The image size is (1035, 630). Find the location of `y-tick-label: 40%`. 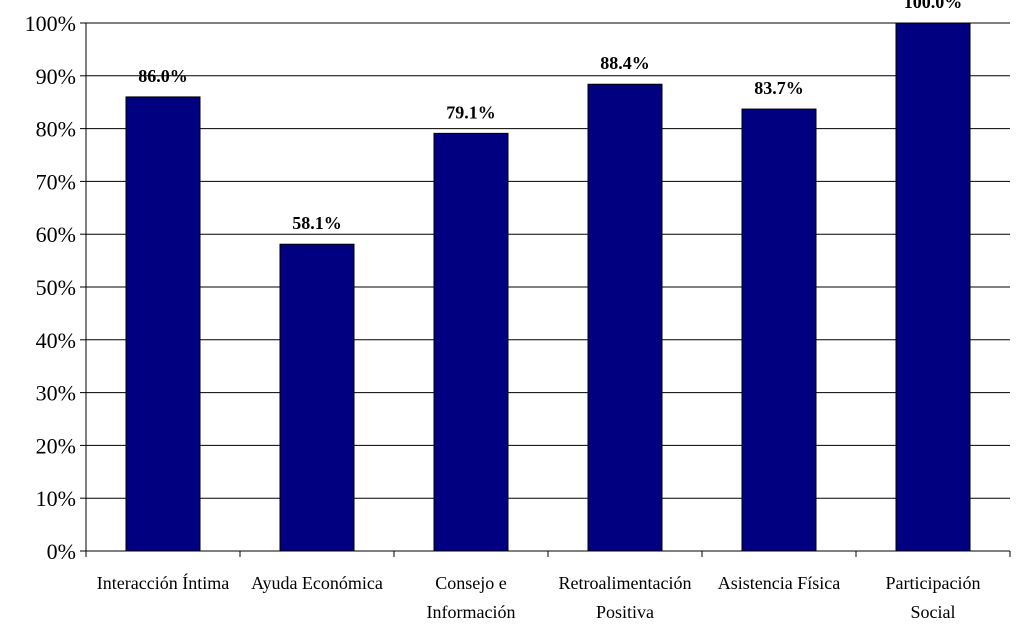

y-tick-label: 40% is located at coordinates (56, 340).